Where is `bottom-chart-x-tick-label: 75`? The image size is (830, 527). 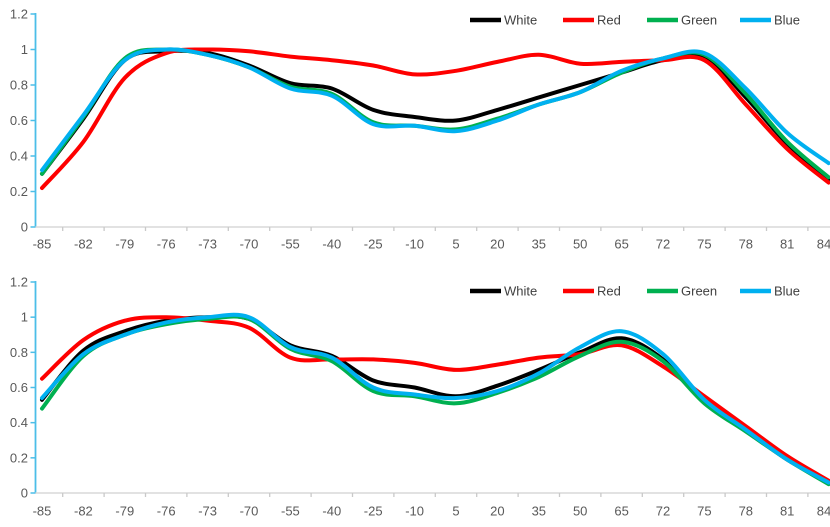
bottom-chart-x-tick-label: 75 is located at coordinates (704, 511).